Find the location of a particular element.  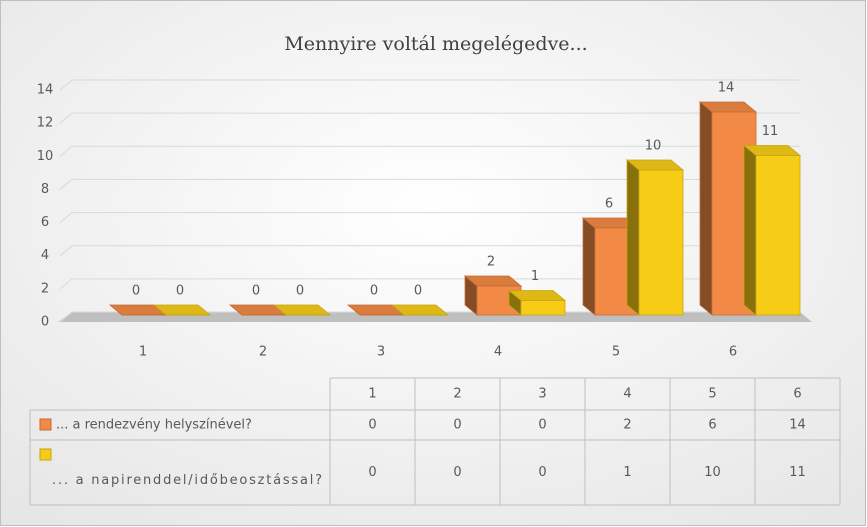

y-tick-label: 14 is located at coordinates (45, 90).